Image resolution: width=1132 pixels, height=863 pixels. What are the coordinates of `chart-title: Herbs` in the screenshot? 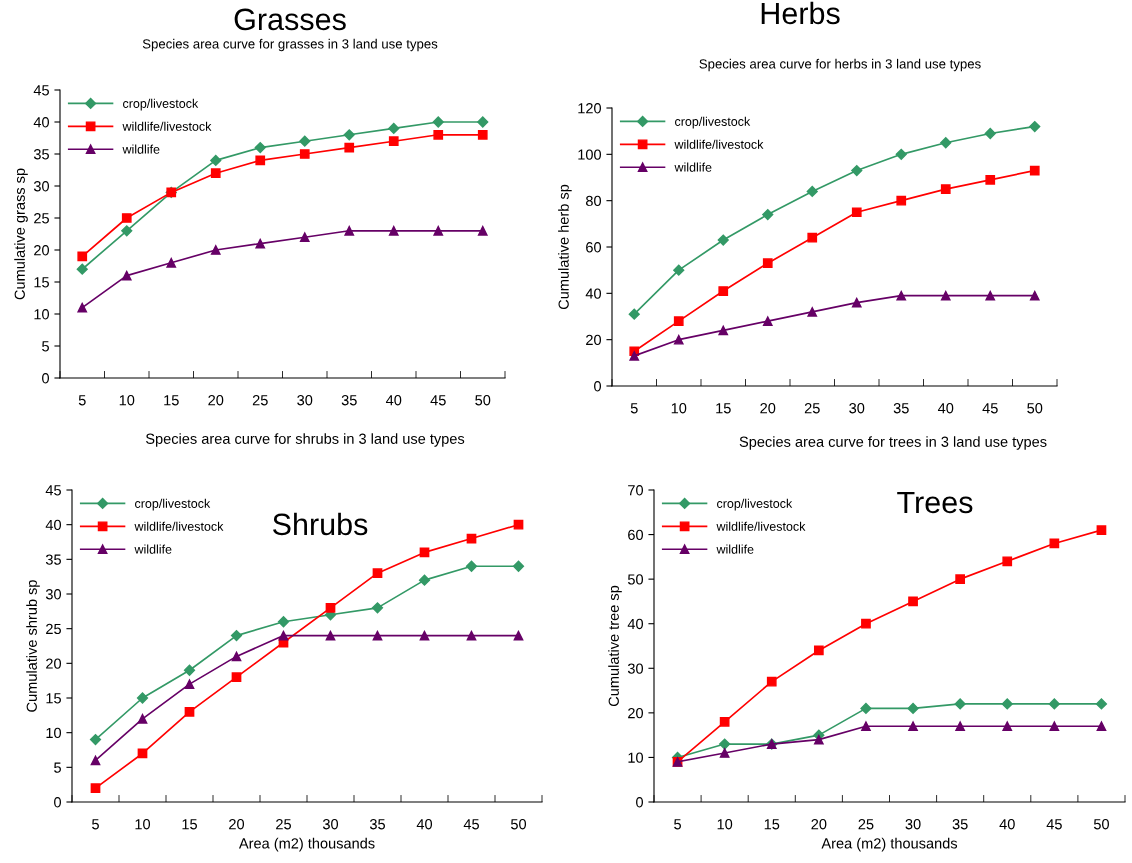 It's located at (800, 13).